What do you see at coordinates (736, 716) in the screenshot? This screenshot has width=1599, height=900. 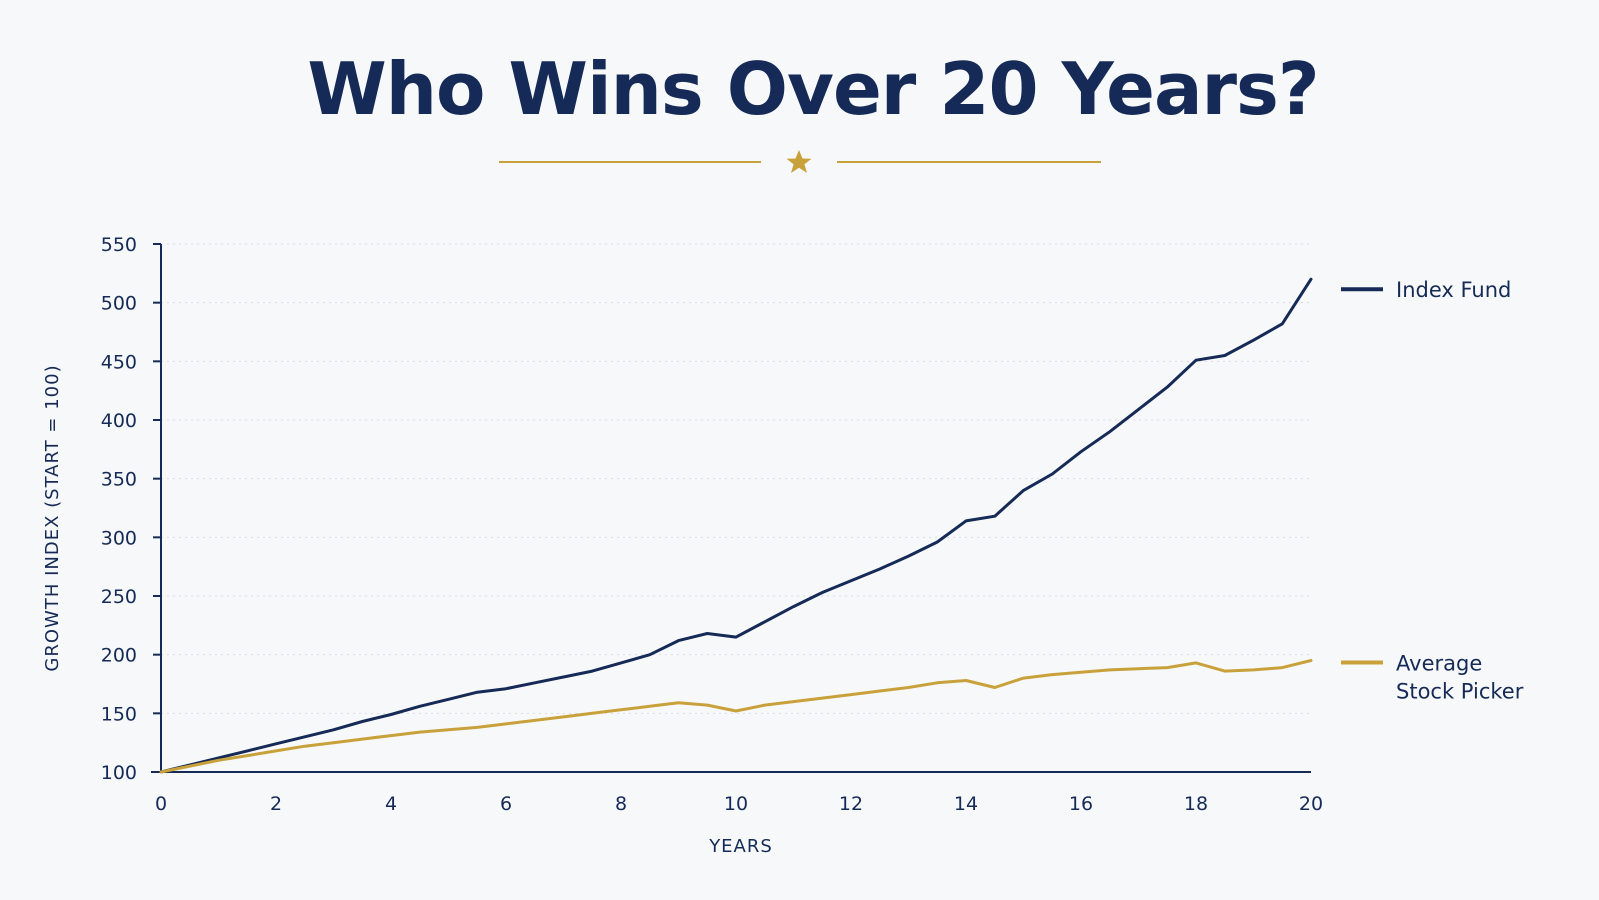 I see `series-line-average-stock-picker` at bounding box center [736, 716].